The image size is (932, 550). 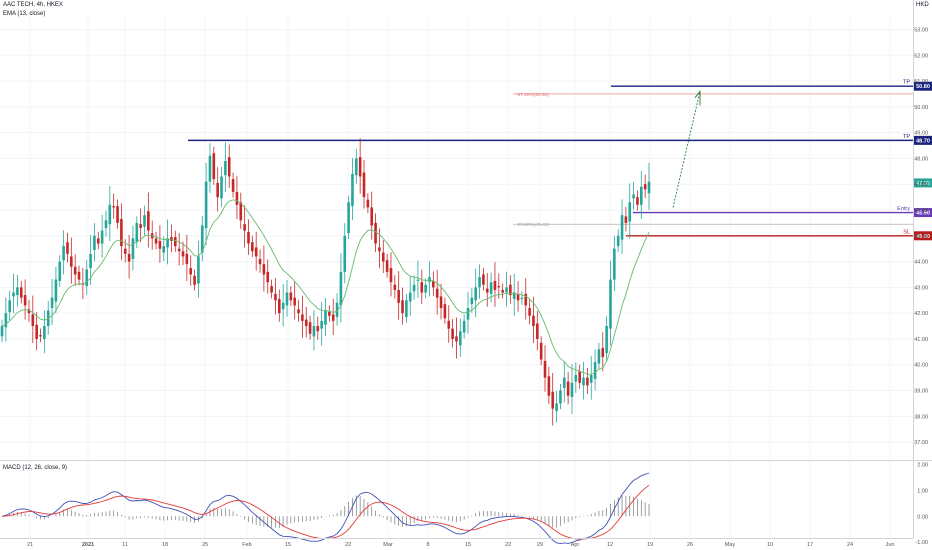 What do you see at coordinates (921, 288) in the screenshot?
I see `price-tick-label: 43.00` at bounding box center [921, 288].